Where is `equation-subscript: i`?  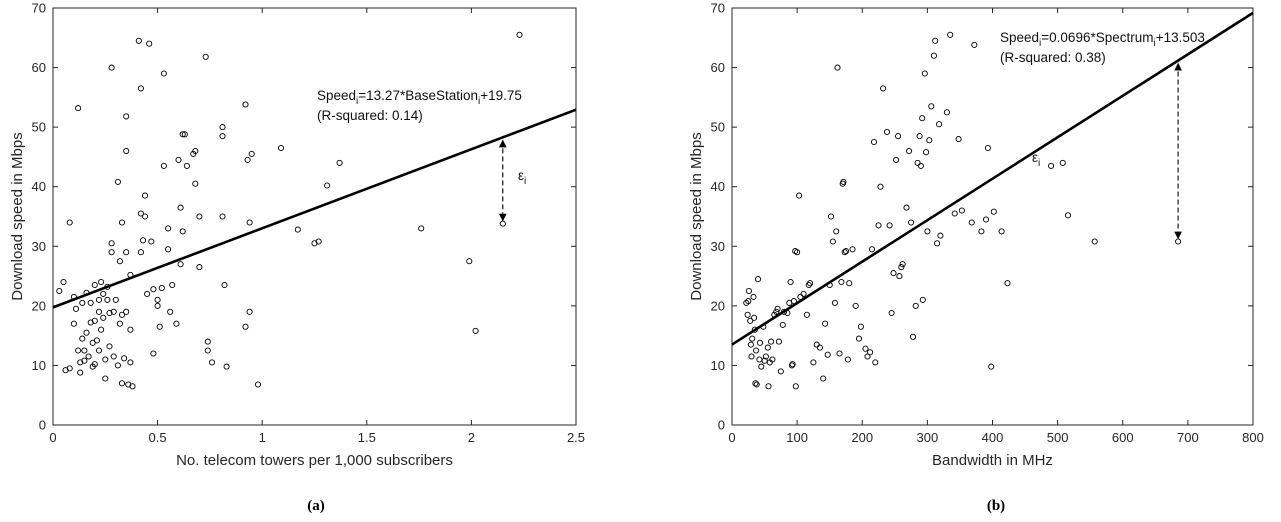
equation-subscript: i is located at coordinates (357, 101).